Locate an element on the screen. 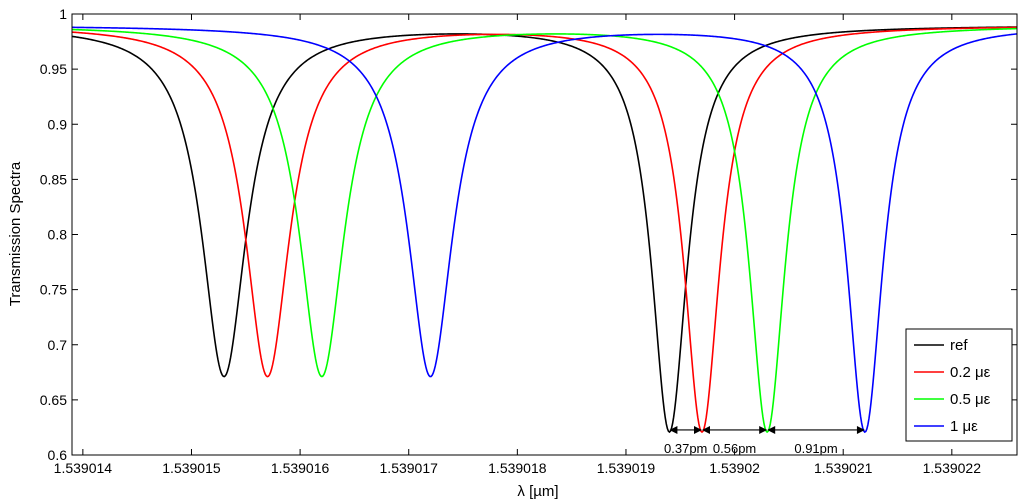  legend-label: 0.5 με is located at coordinates (970, 399).